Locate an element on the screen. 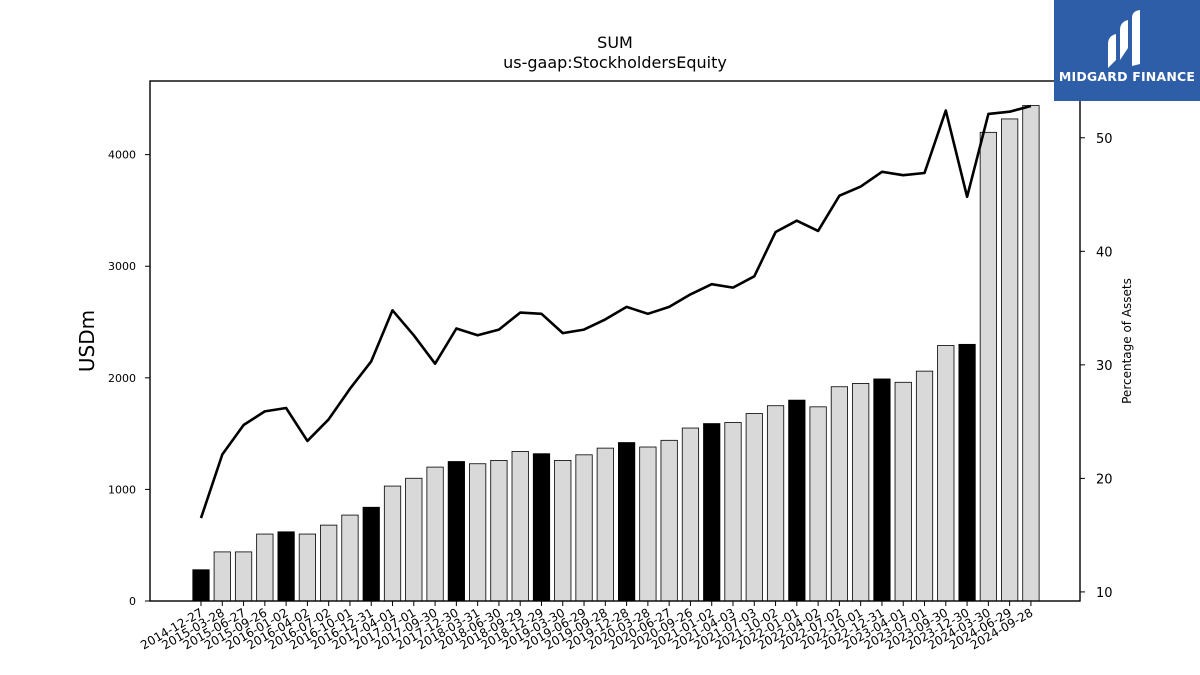 Image resolution: width=1200 pixels, height=675 pixels. y-tick-label: 2000 is located at coordinates (122, 378).